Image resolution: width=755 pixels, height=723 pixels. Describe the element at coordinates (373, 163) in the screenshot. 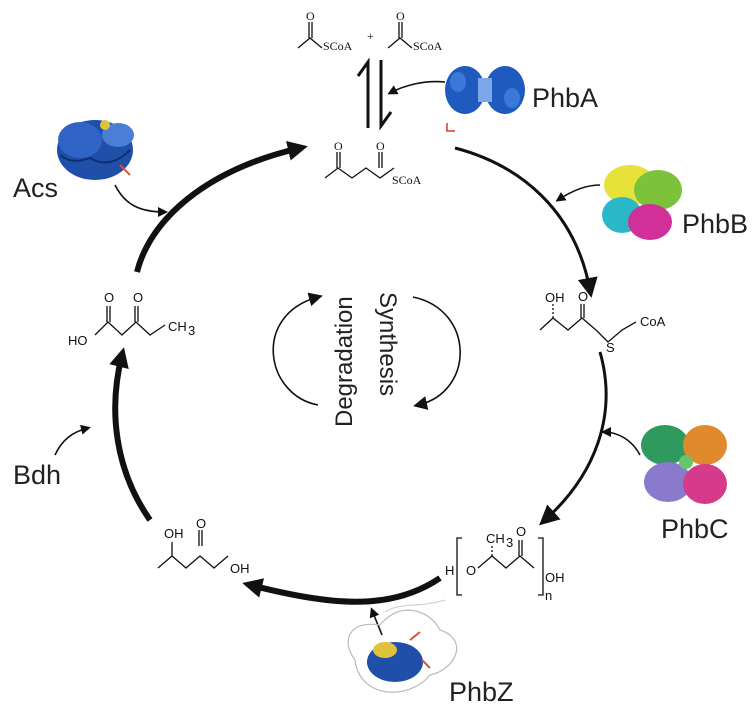

I see `acetoacetyl-coa: O O SCoA` at that location.